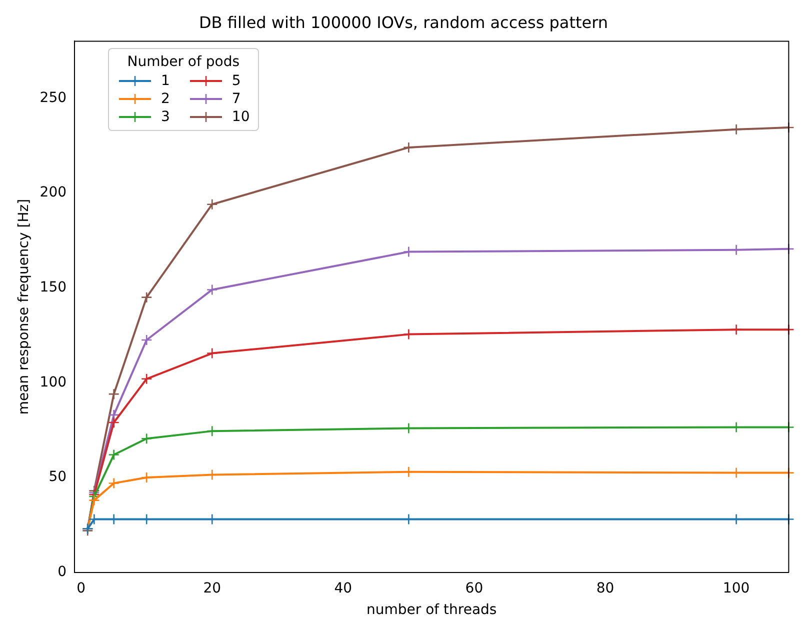  I want to click on x-tick-label: 0, so click(81, 588).